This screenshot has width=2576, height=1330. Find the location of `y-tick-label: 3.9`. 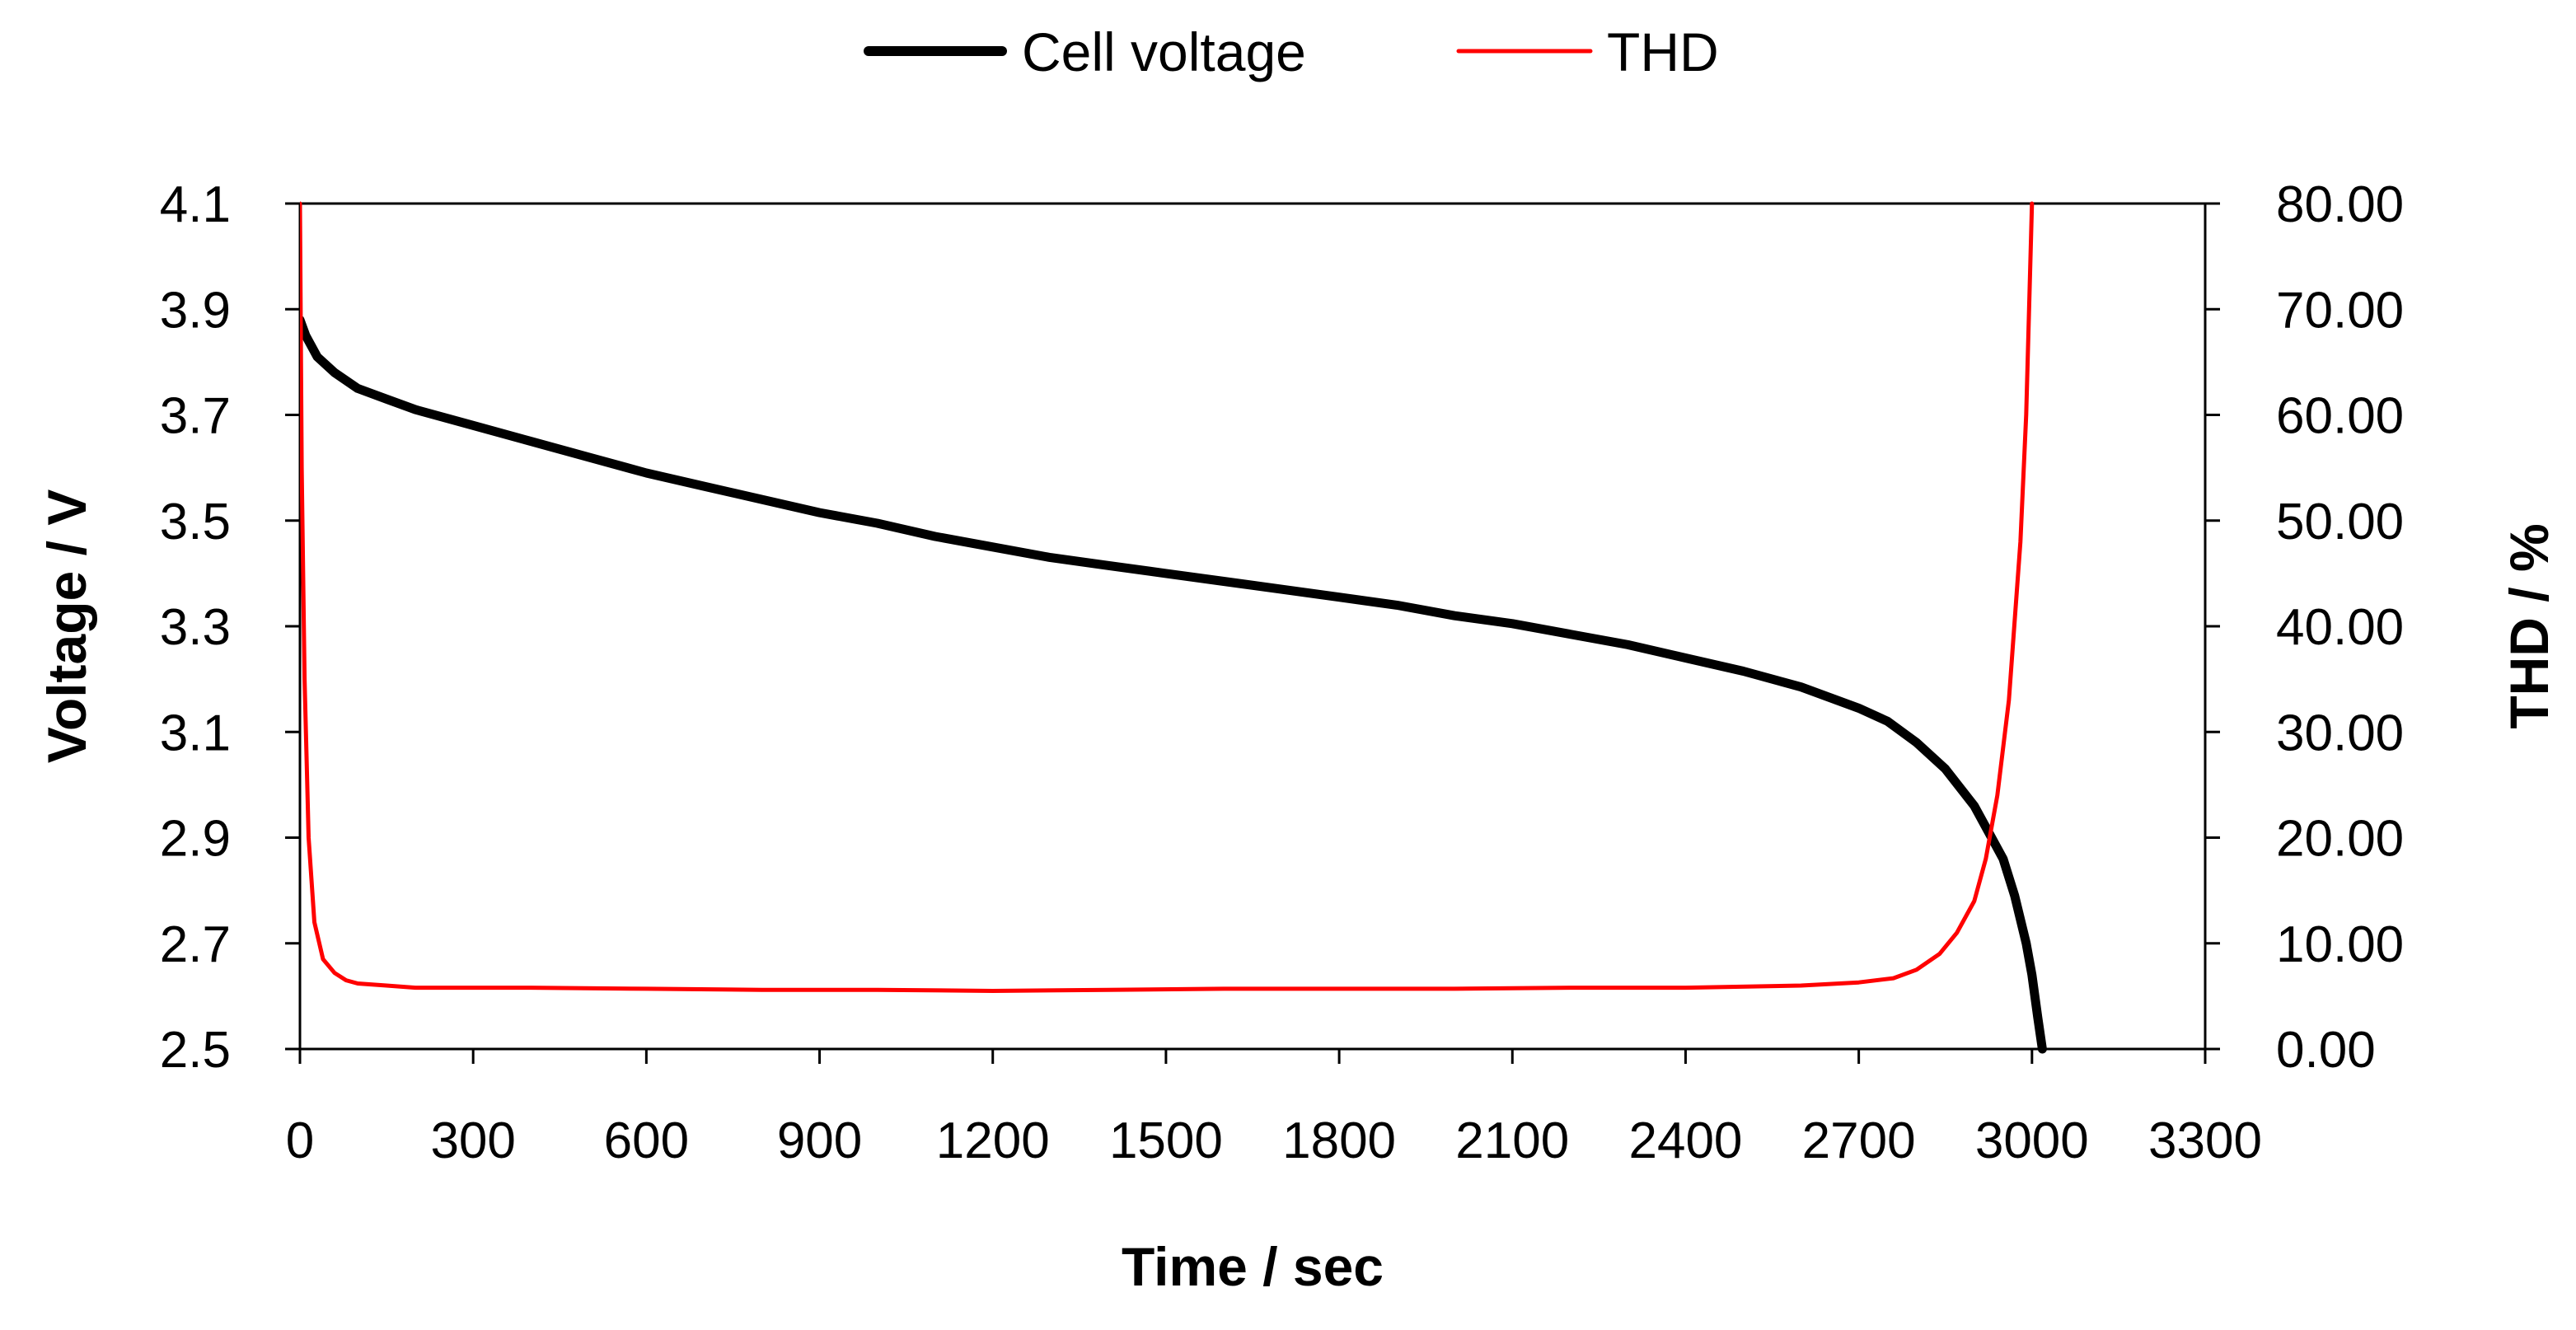

y-tick-label: 3.9 is located at coordinates (195, 310).